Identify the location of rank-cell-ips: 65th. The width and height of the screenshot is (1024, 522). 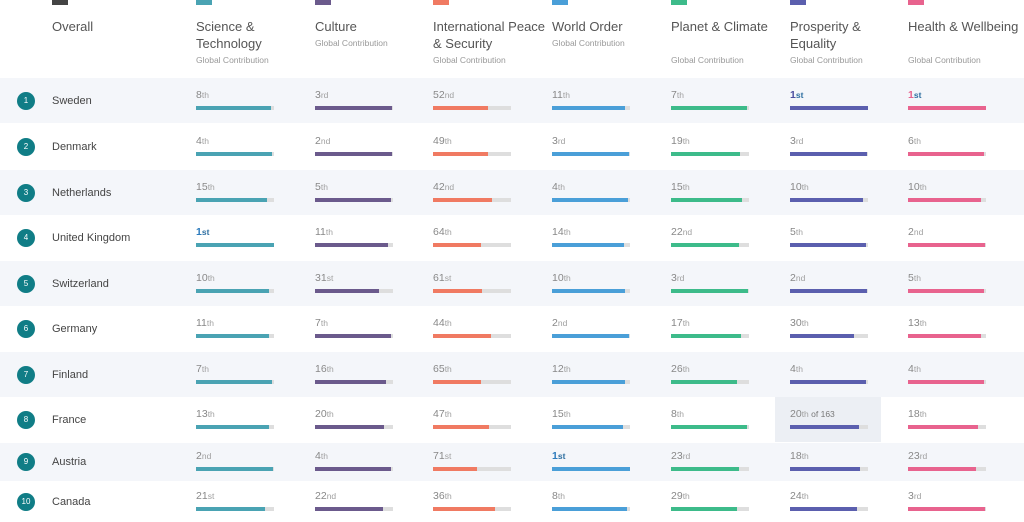
(473, 378).